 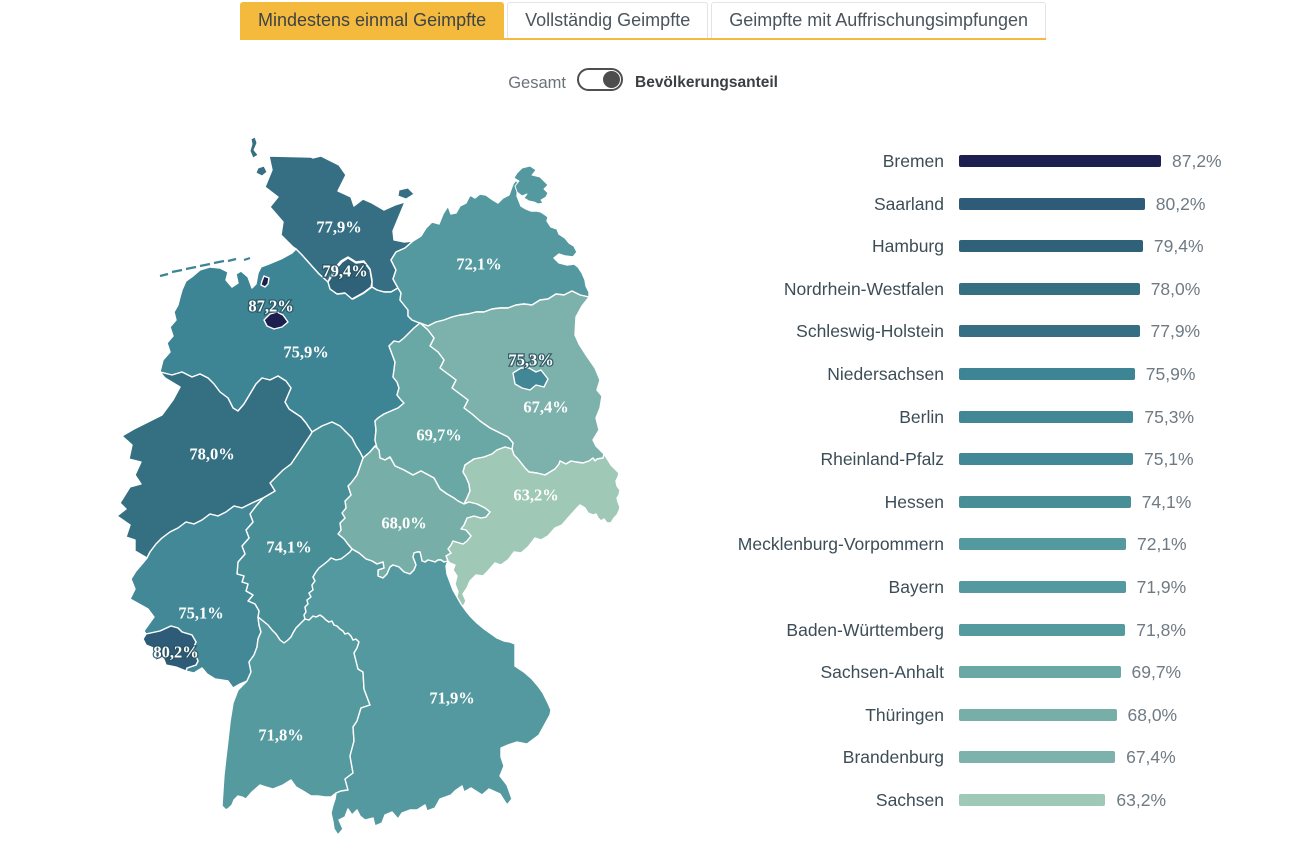 What do you see at coordinates (438, 435) in the screenshot?
I see `svg-text: 69,7%` at bounding box center [438, 435].